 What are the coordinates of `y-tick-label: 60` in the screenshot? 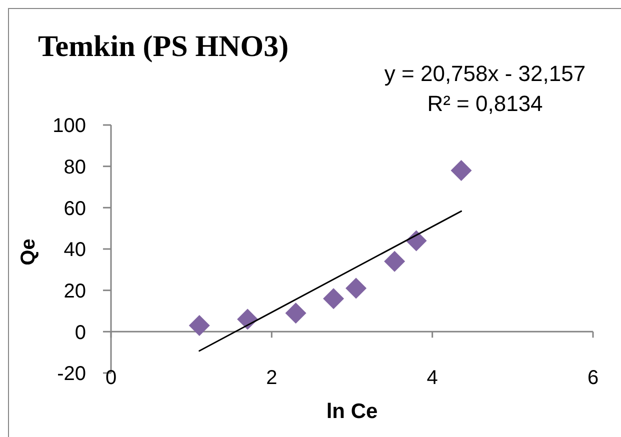 It's located at (75, 209).